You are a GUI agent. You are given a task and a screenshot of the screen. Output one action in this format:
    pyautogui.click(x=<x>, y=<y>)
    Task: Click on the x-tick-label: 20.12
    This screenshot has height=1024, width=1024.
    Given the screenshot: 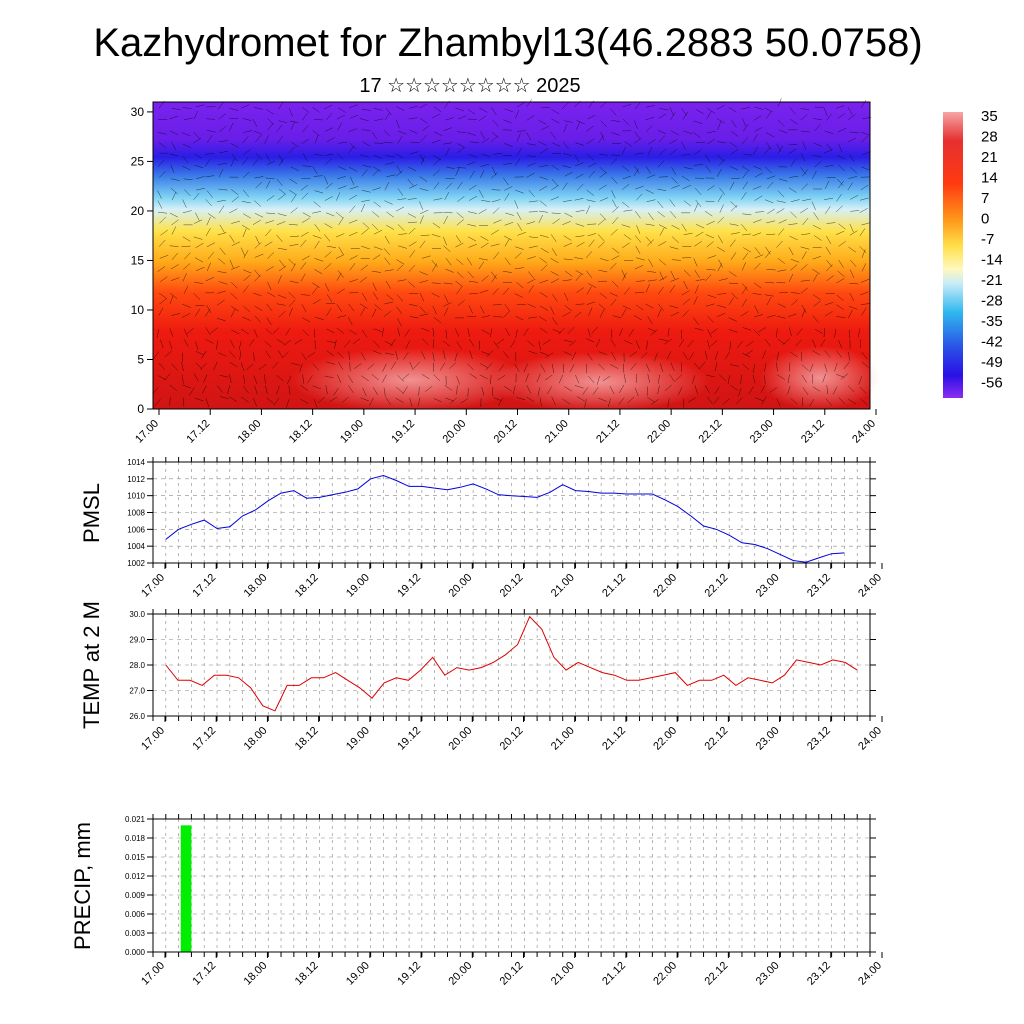 What is the action you would take?
    pyautogui.click(x=506, y=432)
    